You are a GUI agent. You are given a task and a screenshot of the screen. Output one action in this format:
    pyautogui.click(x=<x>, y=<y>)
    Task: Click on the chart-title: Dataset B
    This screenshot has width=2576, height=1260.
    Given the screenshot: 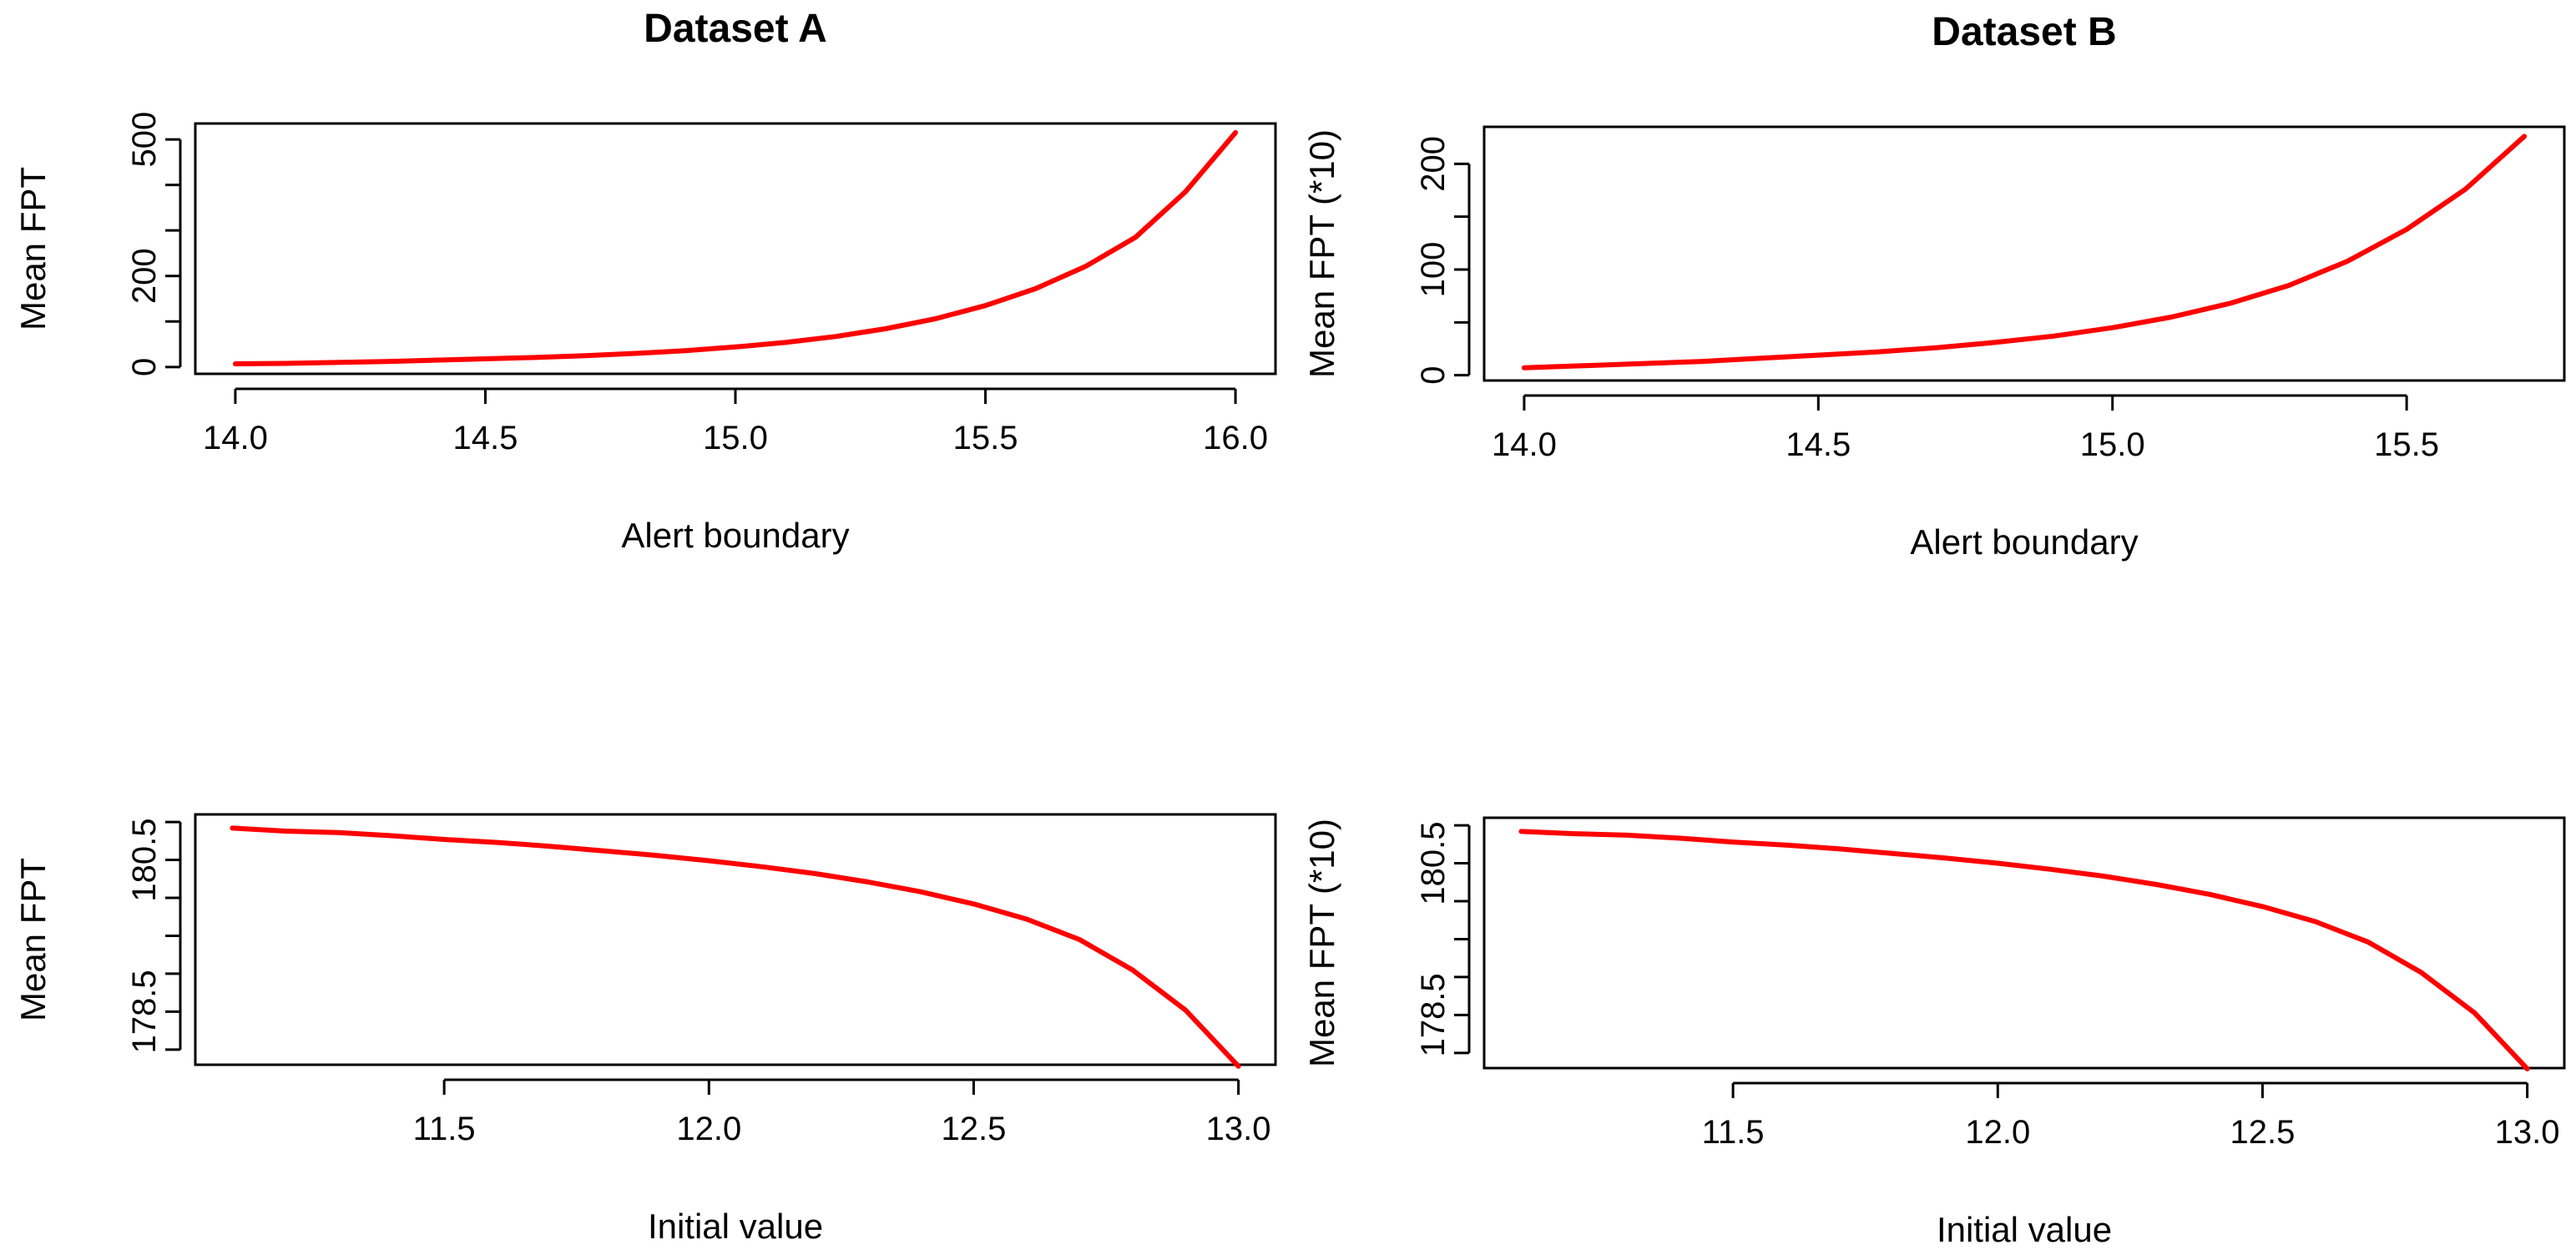 What is the action you would take?
    pyautogui.click(x=2024, y=32)
    